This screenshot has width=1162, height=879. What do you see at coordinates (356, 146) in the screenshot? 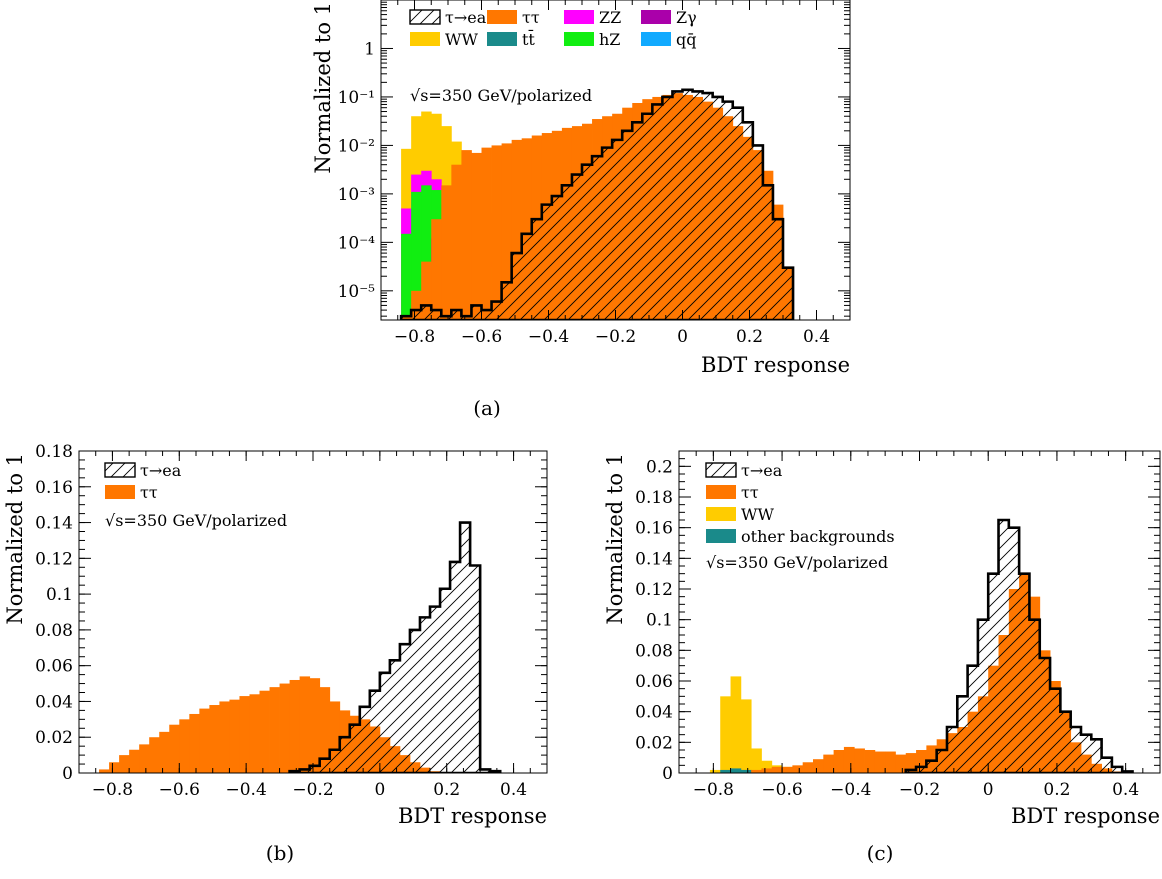
I see `y-tick-label: 10⁻²` at bounding box center [356, 146].